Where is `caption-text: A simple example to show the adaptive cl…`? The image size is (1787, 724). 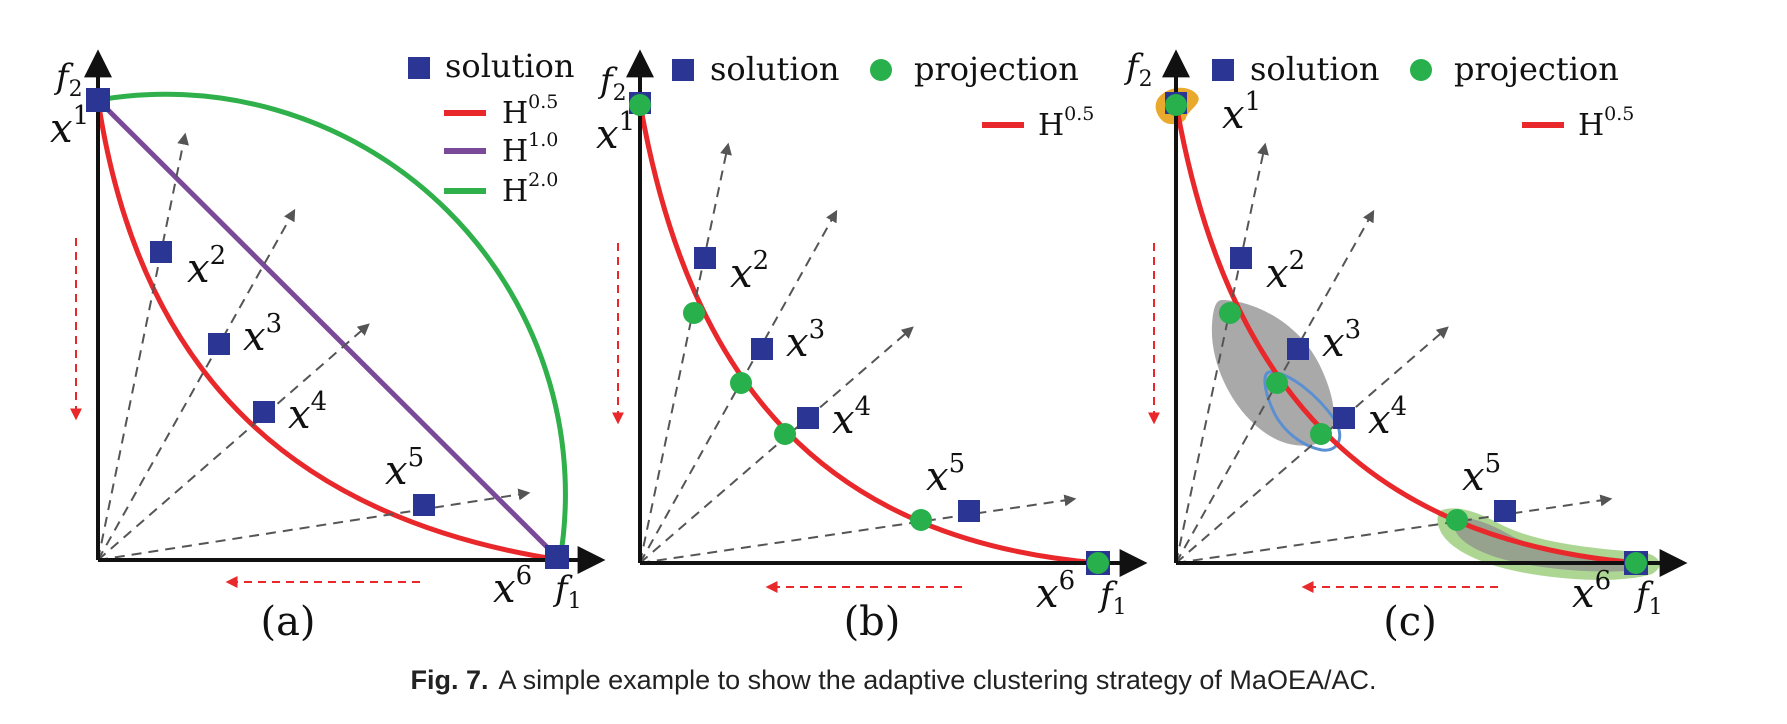
caption-text: A simple example to show the adaptive cl… is located at coordinates (937, 680).